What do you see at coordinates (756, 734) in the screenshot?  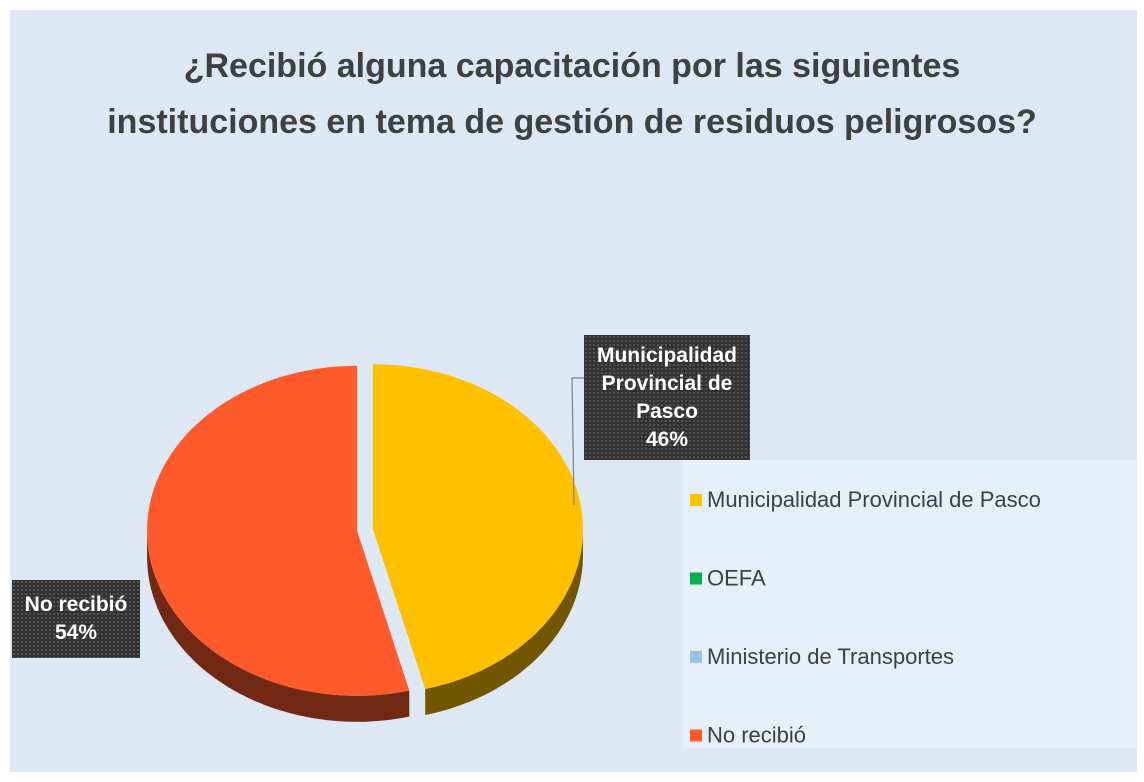 I see `legend-label: No recibió` at bounding box center [756, 734].